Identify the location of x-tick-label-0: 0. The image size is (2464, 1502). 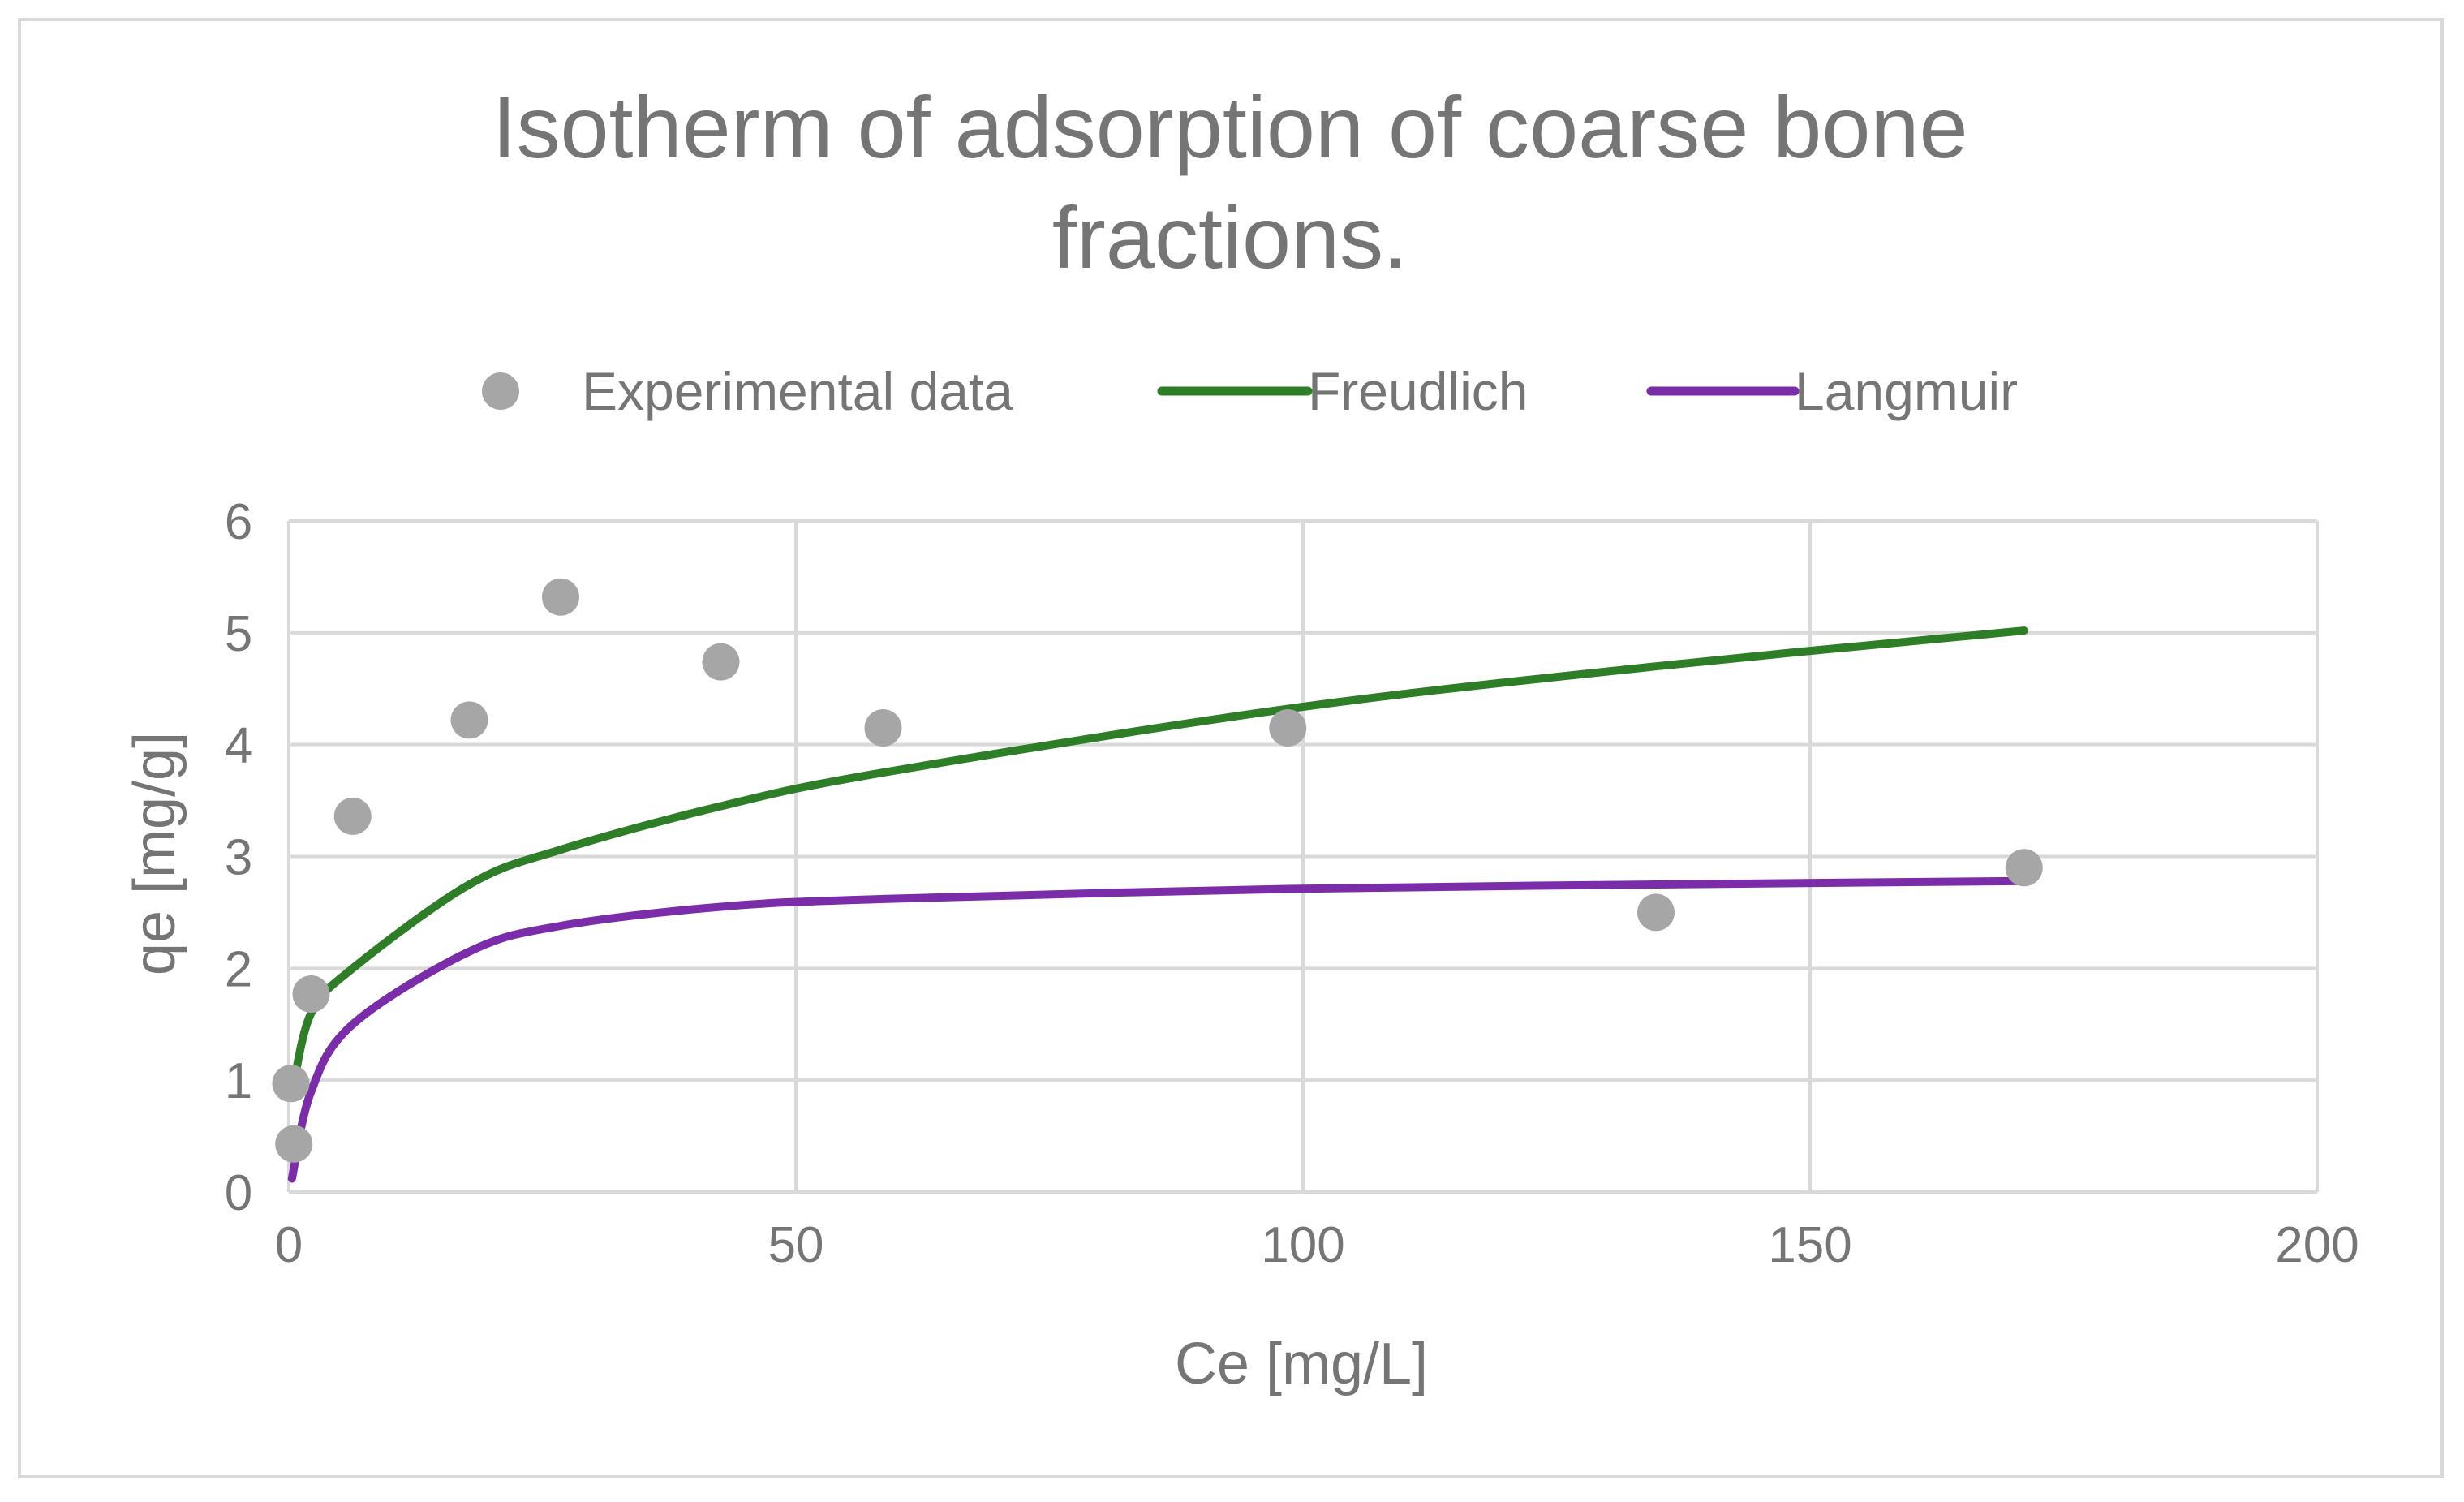
(289, 1245).